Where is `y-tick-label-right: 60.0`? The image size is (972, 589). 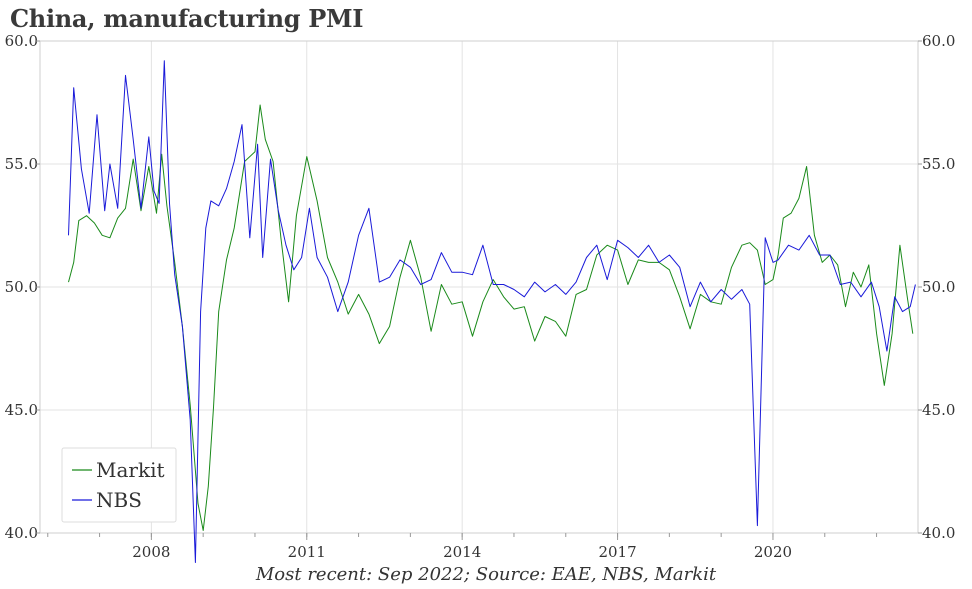
y-tick-label-right: 60.0 is located at coordinates (938, 41).